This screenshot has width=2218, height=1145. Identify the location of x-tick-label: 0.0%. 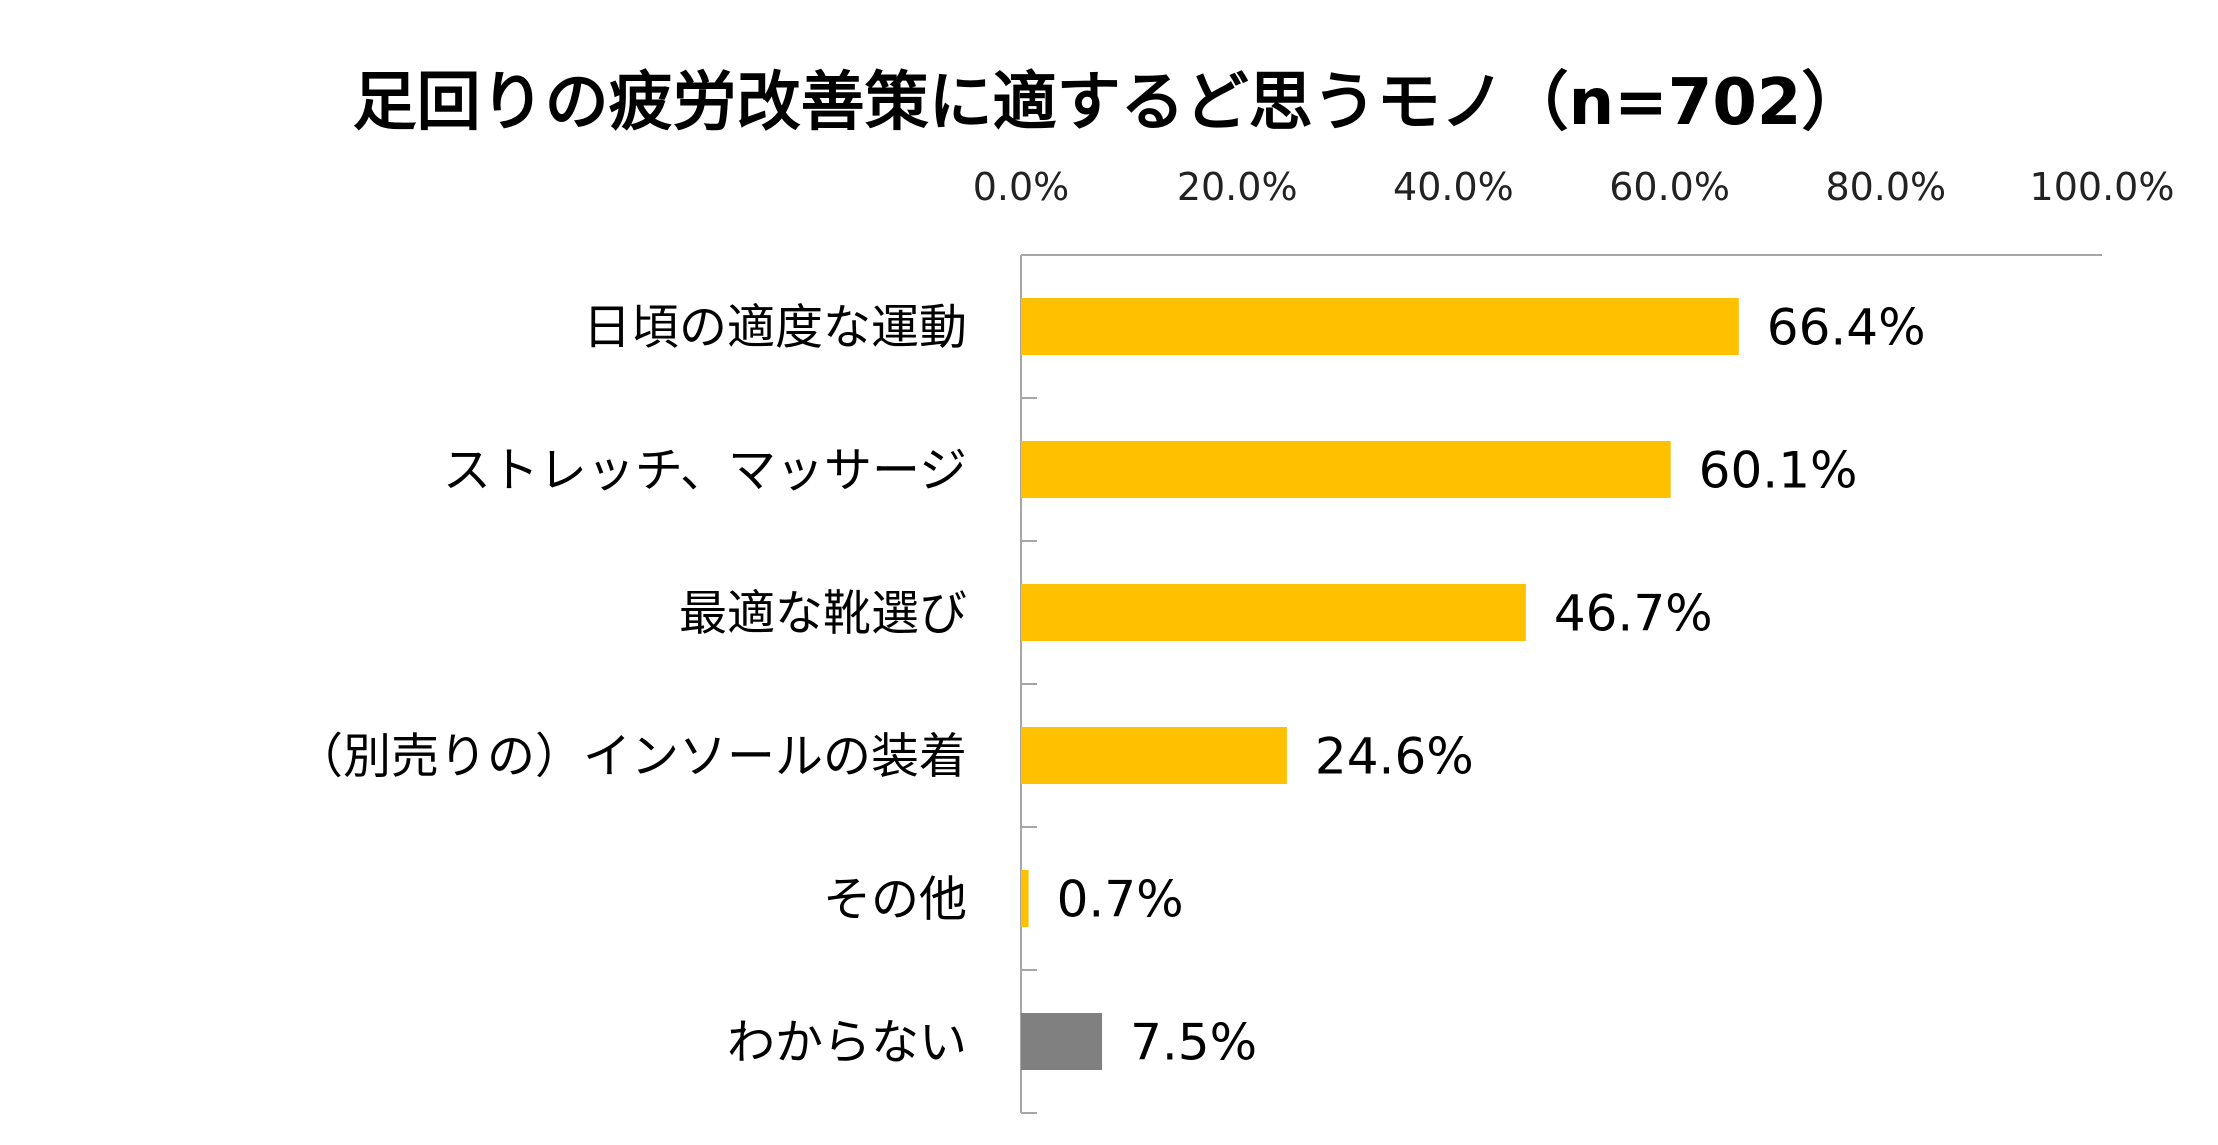
(1021, 187).